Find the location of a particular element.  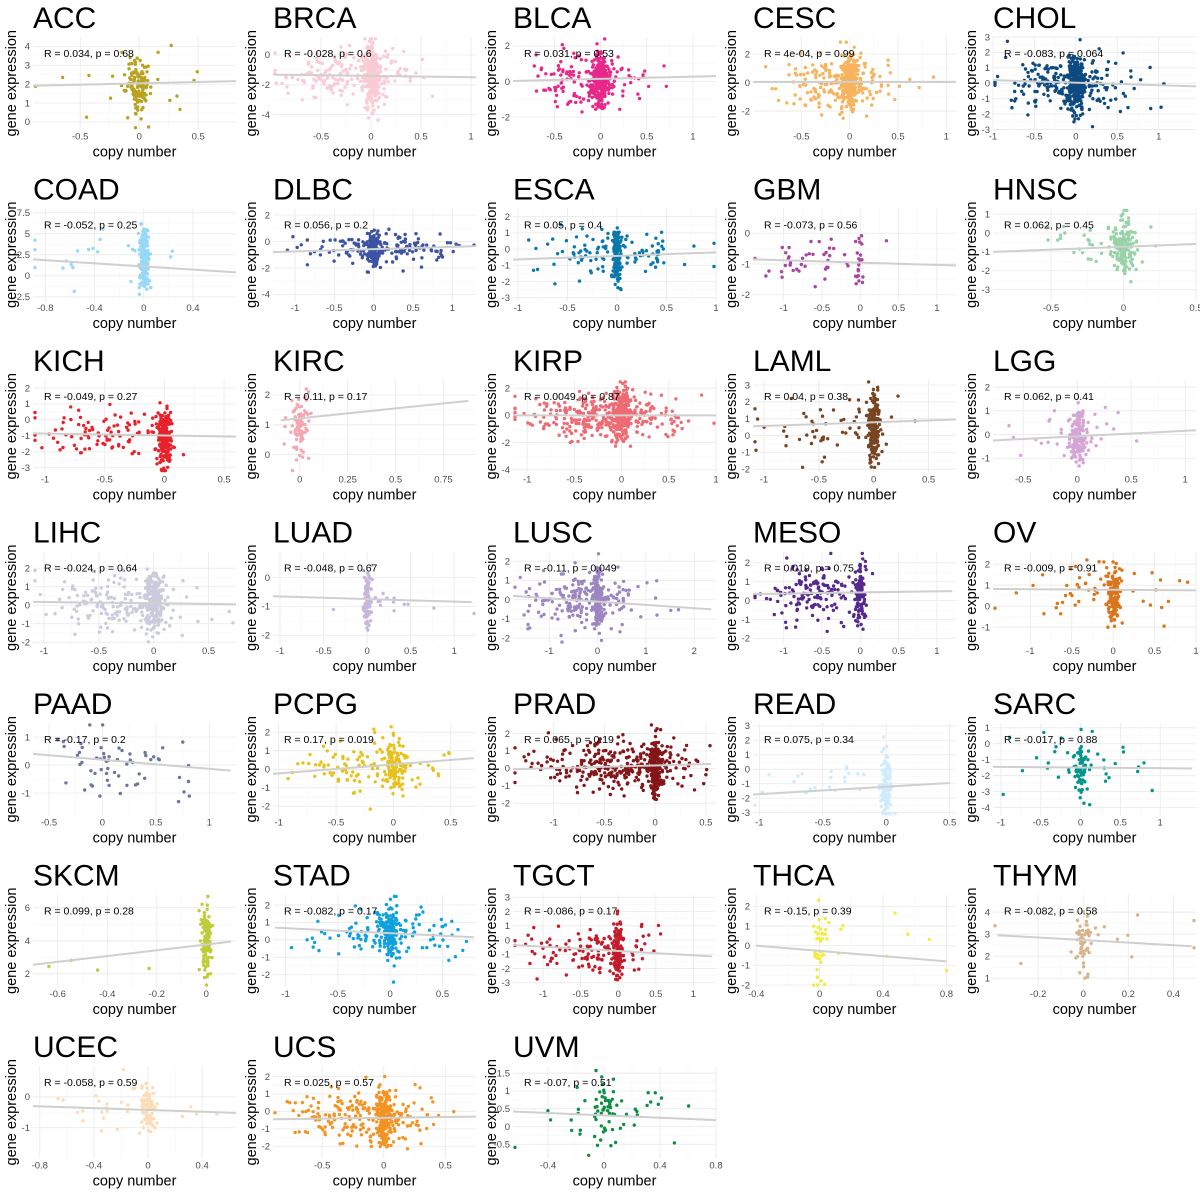

x-tick-label: 1 is located at coordinates (1158, 137).